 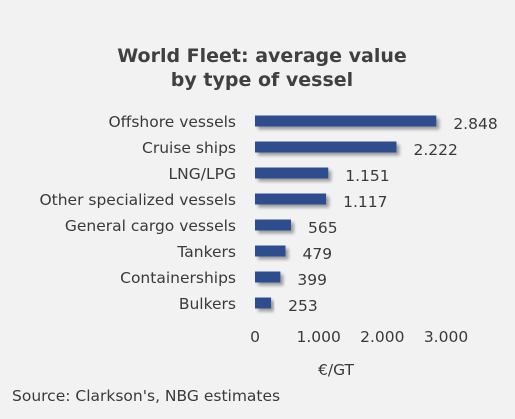 What do you see at coordinates (172, 122) in the screenshot?
I see `category-label: Offshore vessels` at bounding box center [172, 122].